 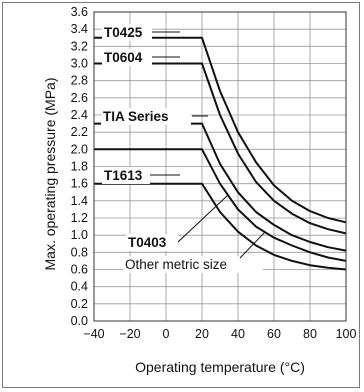 I want to click on x-tick-label: 40, so click(x=238, y=334).